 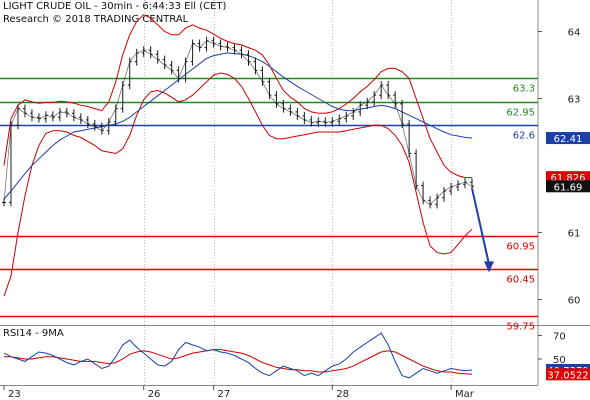 I want to click on rsi-badge-2-bg, so click(x=568, y=374).